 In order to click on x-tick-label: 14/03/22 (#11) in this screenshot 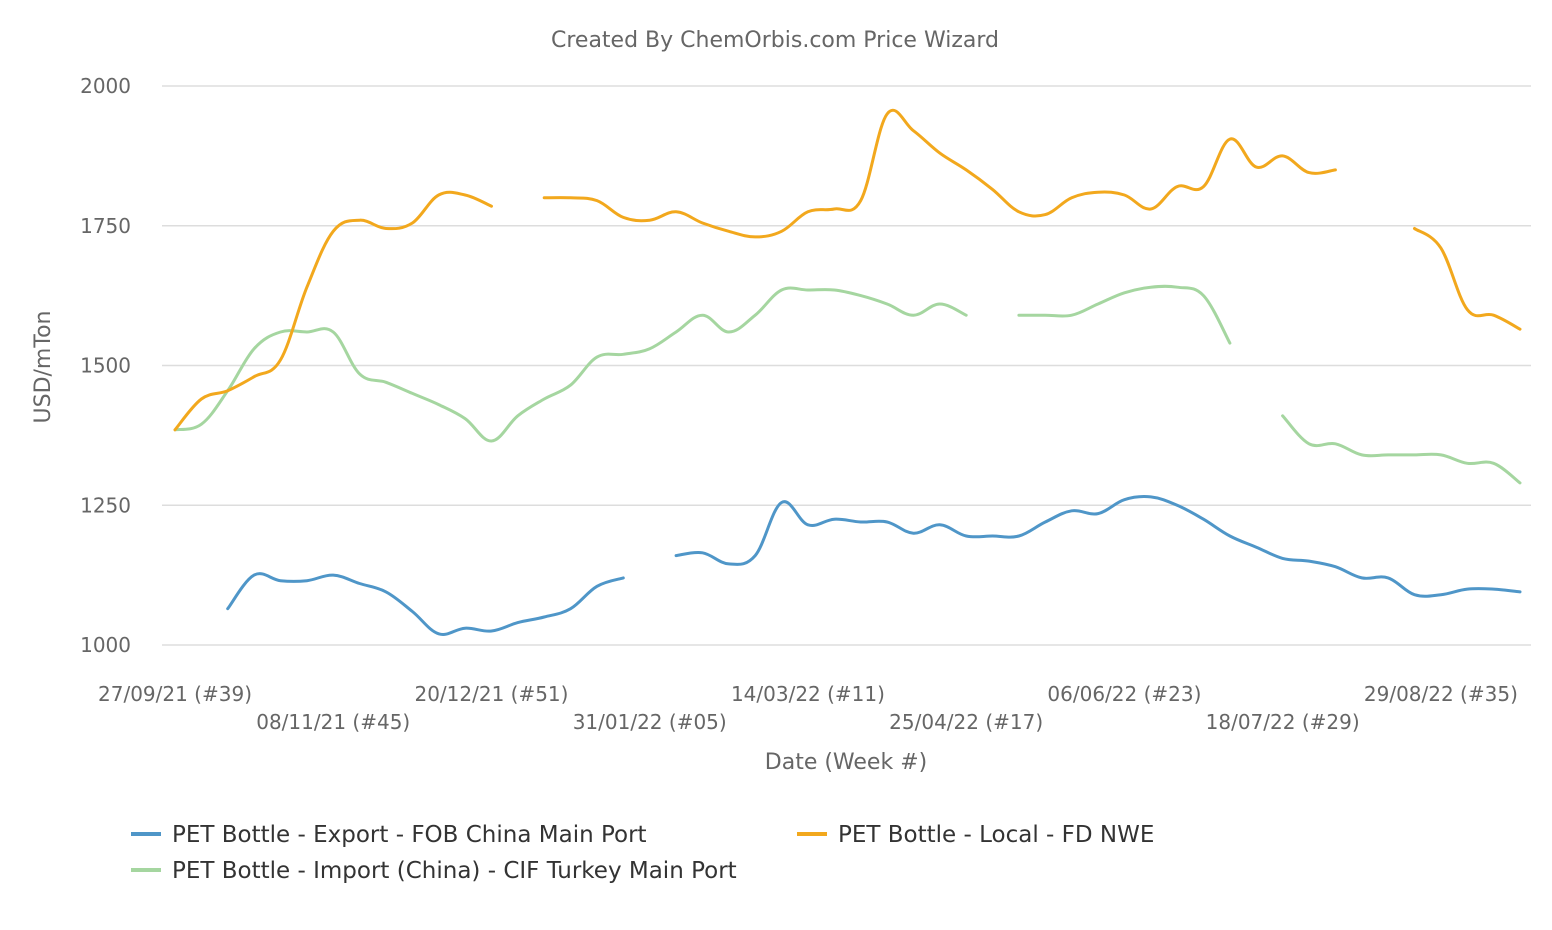, I will do `click(808, 694)`.